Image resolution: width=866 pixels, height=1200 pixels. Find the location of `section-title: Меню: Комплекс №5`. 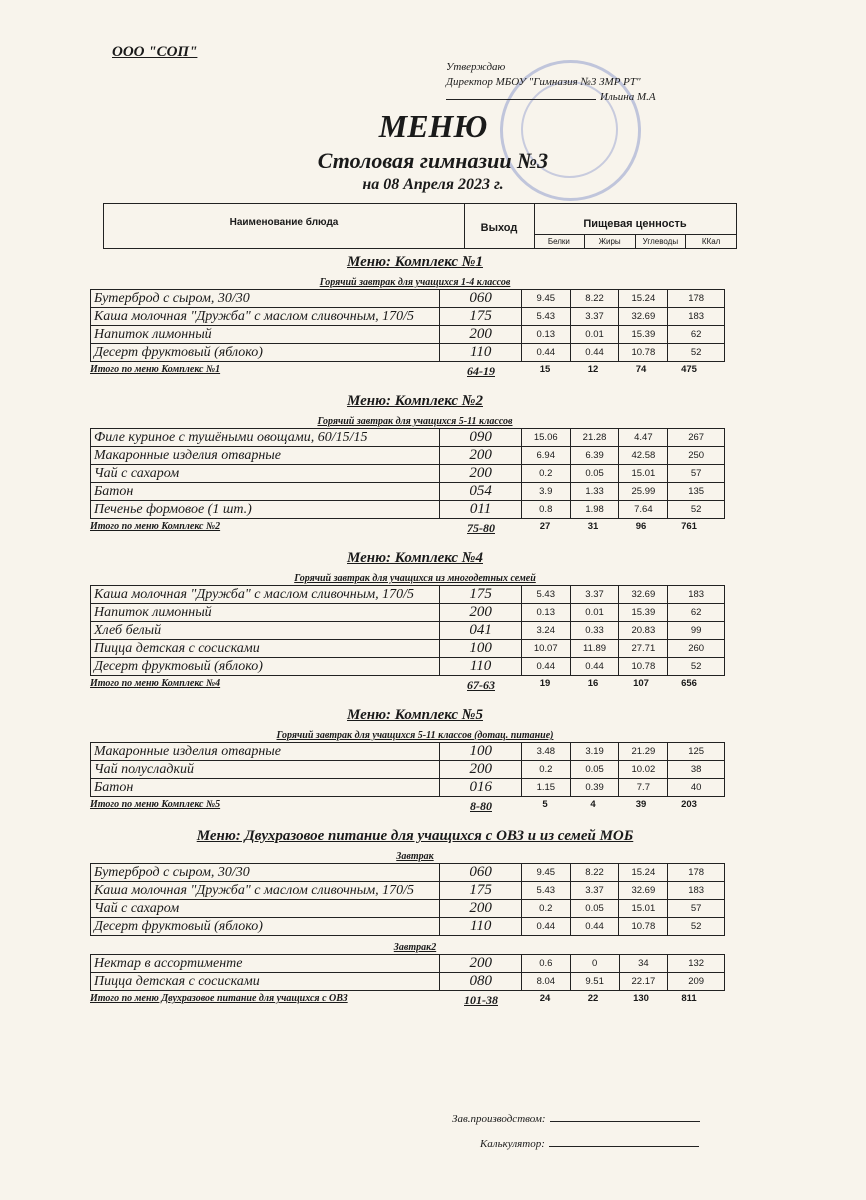

section-title: Меню: Комплекс №5 is located at coordinates (415, 715).